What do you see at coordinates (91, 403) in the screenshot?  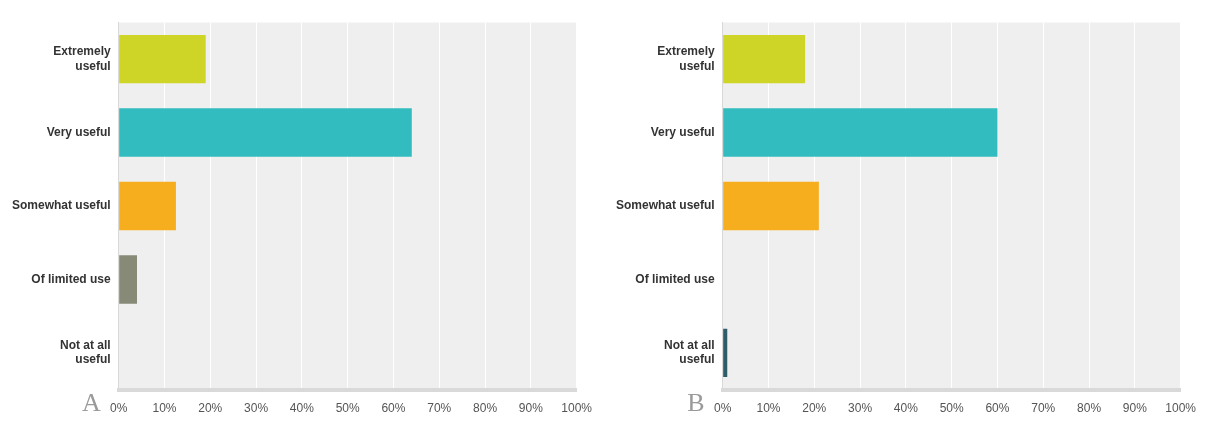 I see `text: A` at bounding box center [91, 403].